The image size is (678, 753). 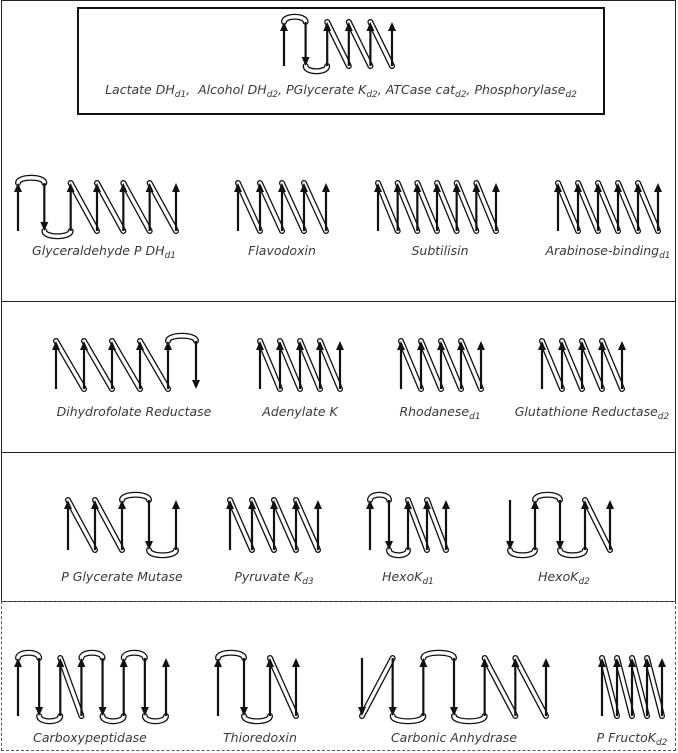 I want to click on label-rhodanese: Rhodanesed1, so click(x=440, y=413).